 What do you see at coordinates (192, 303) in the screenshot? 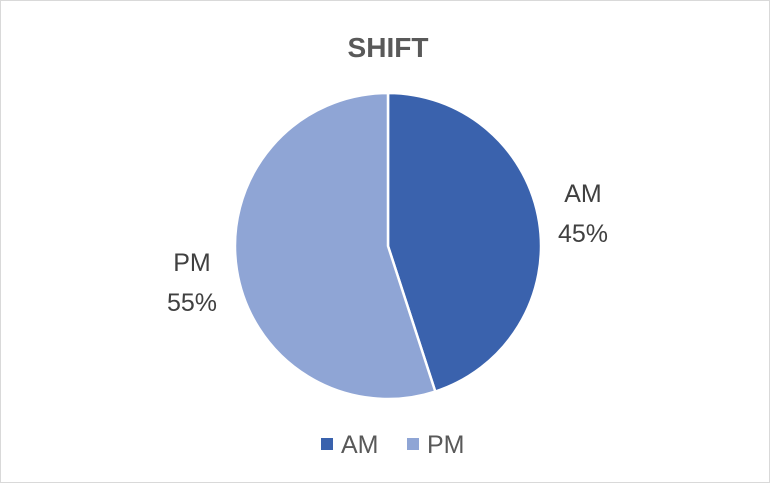
I see `data-label-value-pm: 55%` at bounding box center [192, 303].